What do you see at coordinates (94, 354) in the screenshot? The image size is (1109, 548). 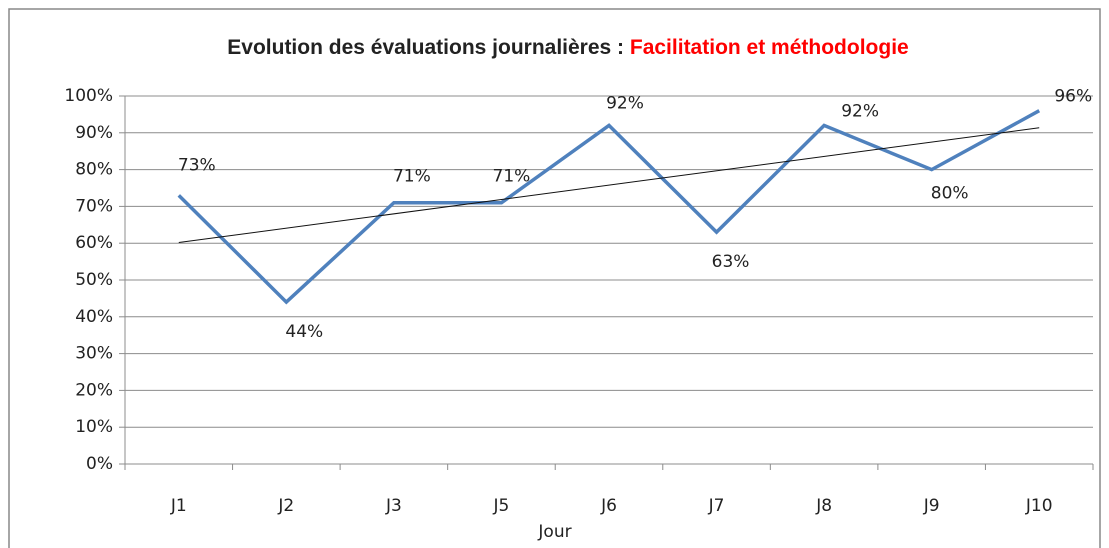 I see `y-tick-label: 30%` at bounding box center [94, 354].